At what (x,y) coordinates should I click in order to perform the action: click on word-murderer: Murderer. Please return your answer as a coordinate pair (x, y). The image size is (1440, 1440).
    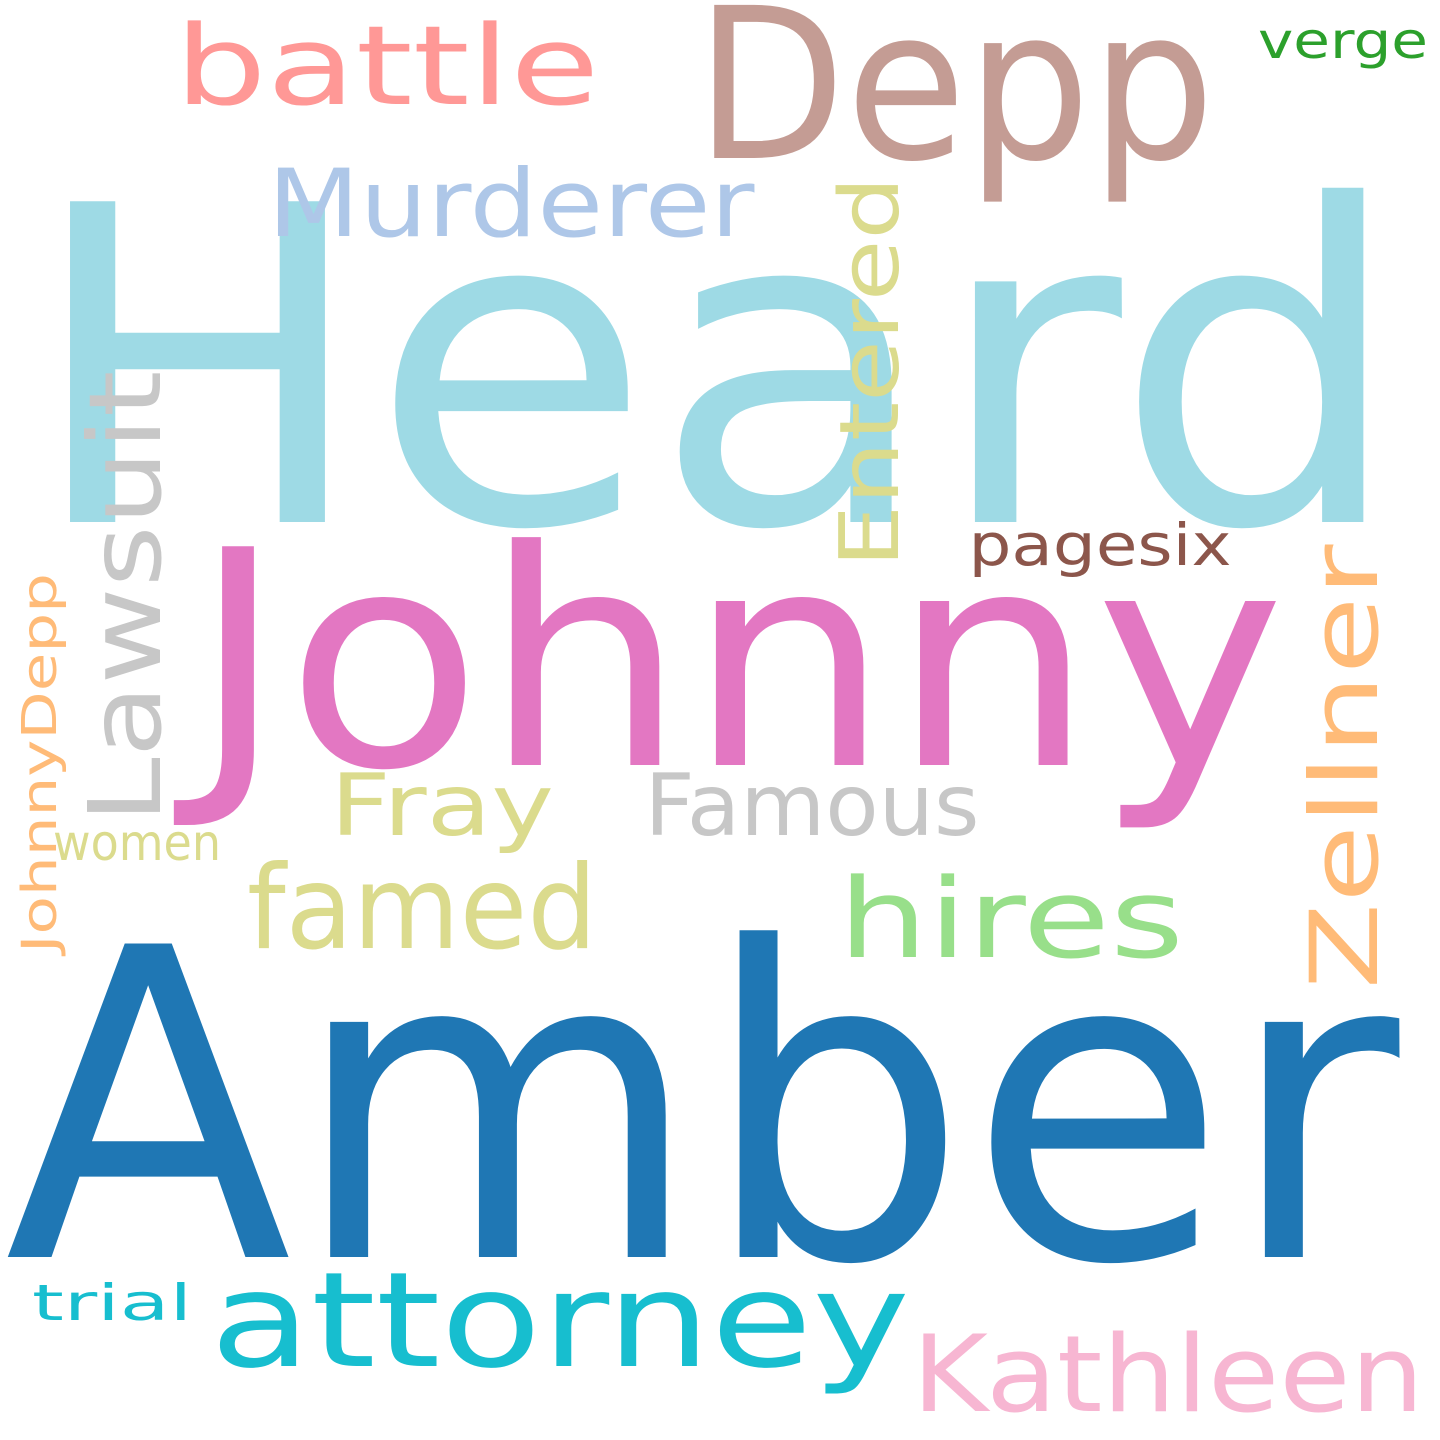
    Looking at the image, I should click on (511, 204).